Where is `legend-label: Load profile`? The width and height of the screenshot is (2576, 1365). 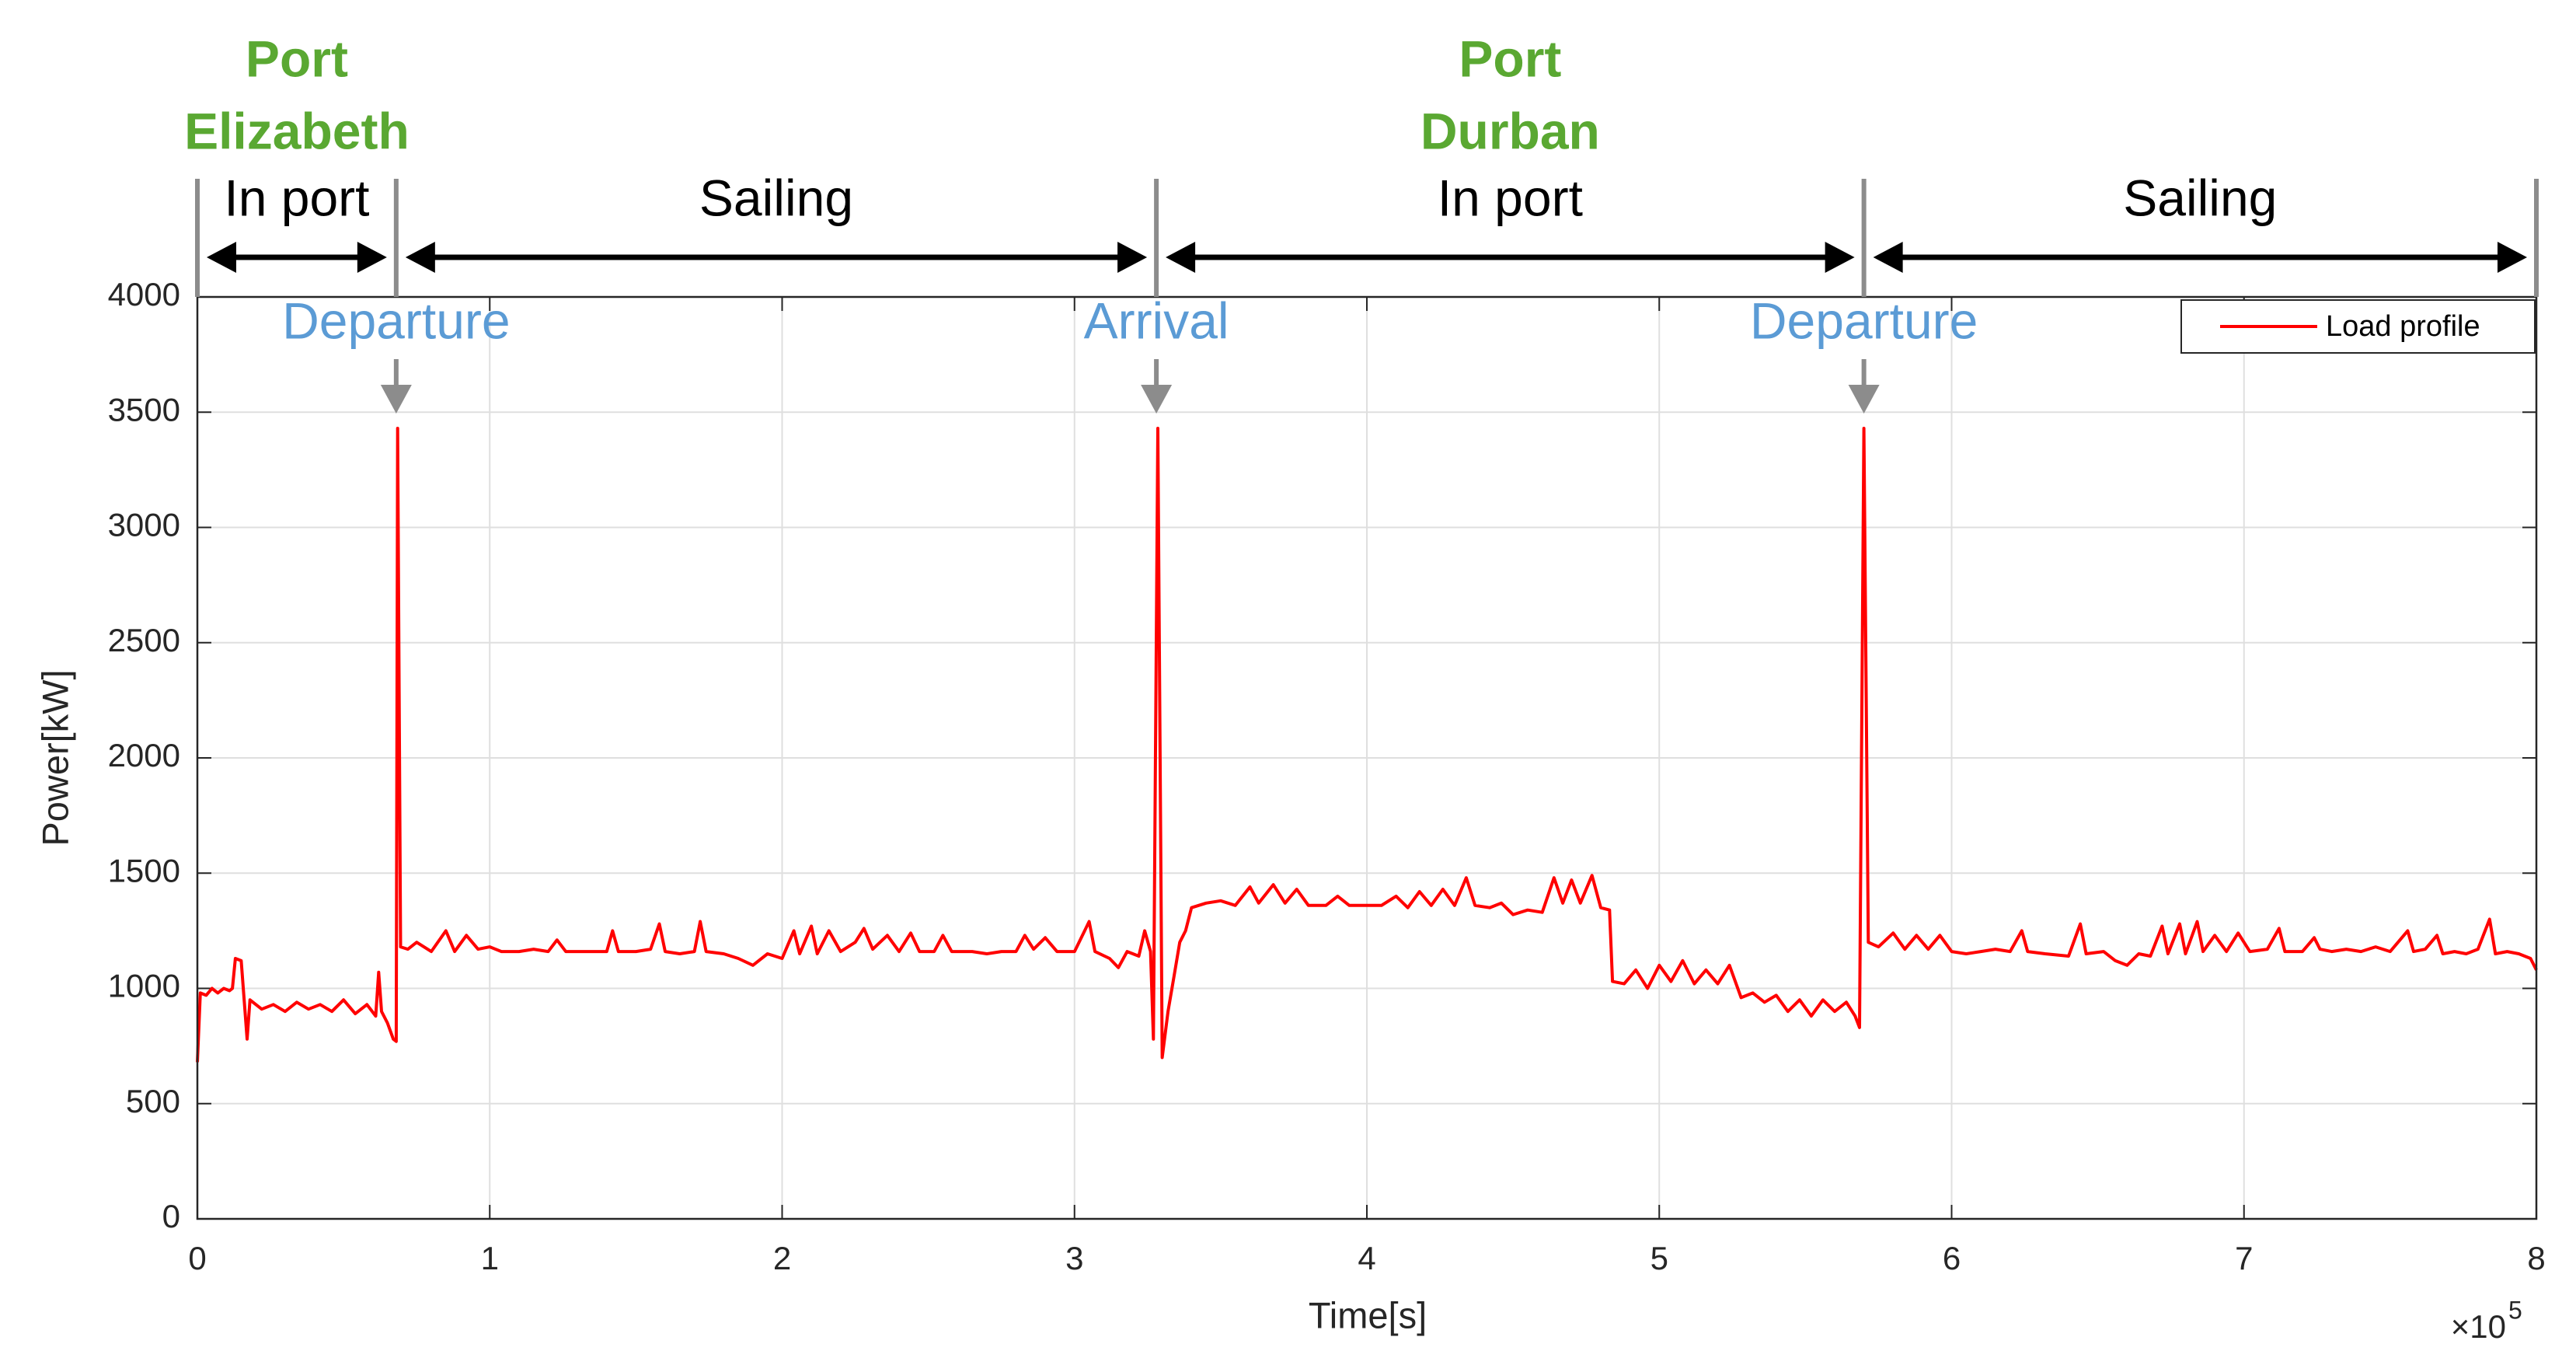 legend-label: Load profile is located at coordinates (2403, 326).